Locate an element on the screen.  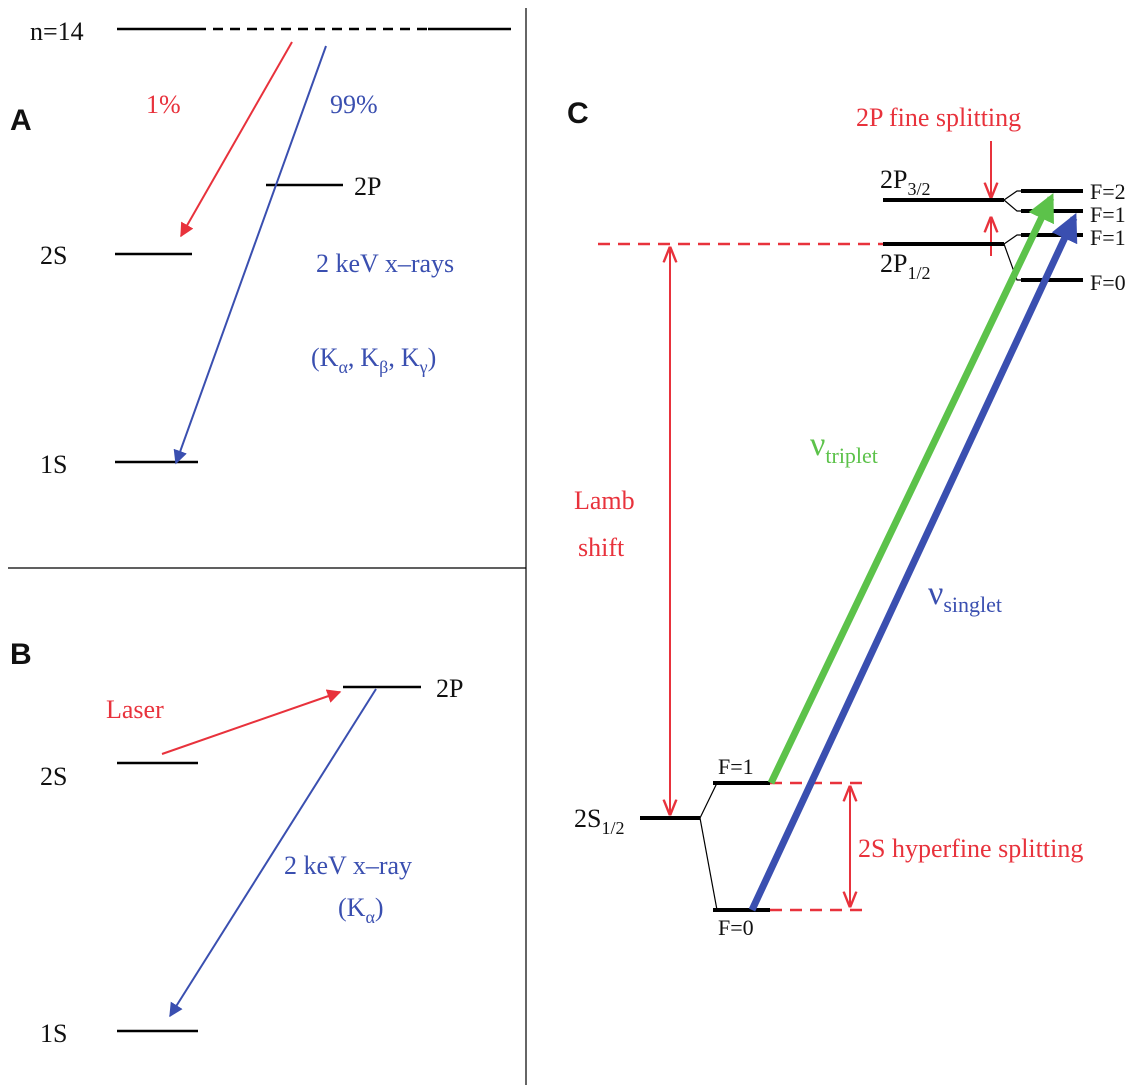
label-1pct: 1% is located at coordinates (163, 104).